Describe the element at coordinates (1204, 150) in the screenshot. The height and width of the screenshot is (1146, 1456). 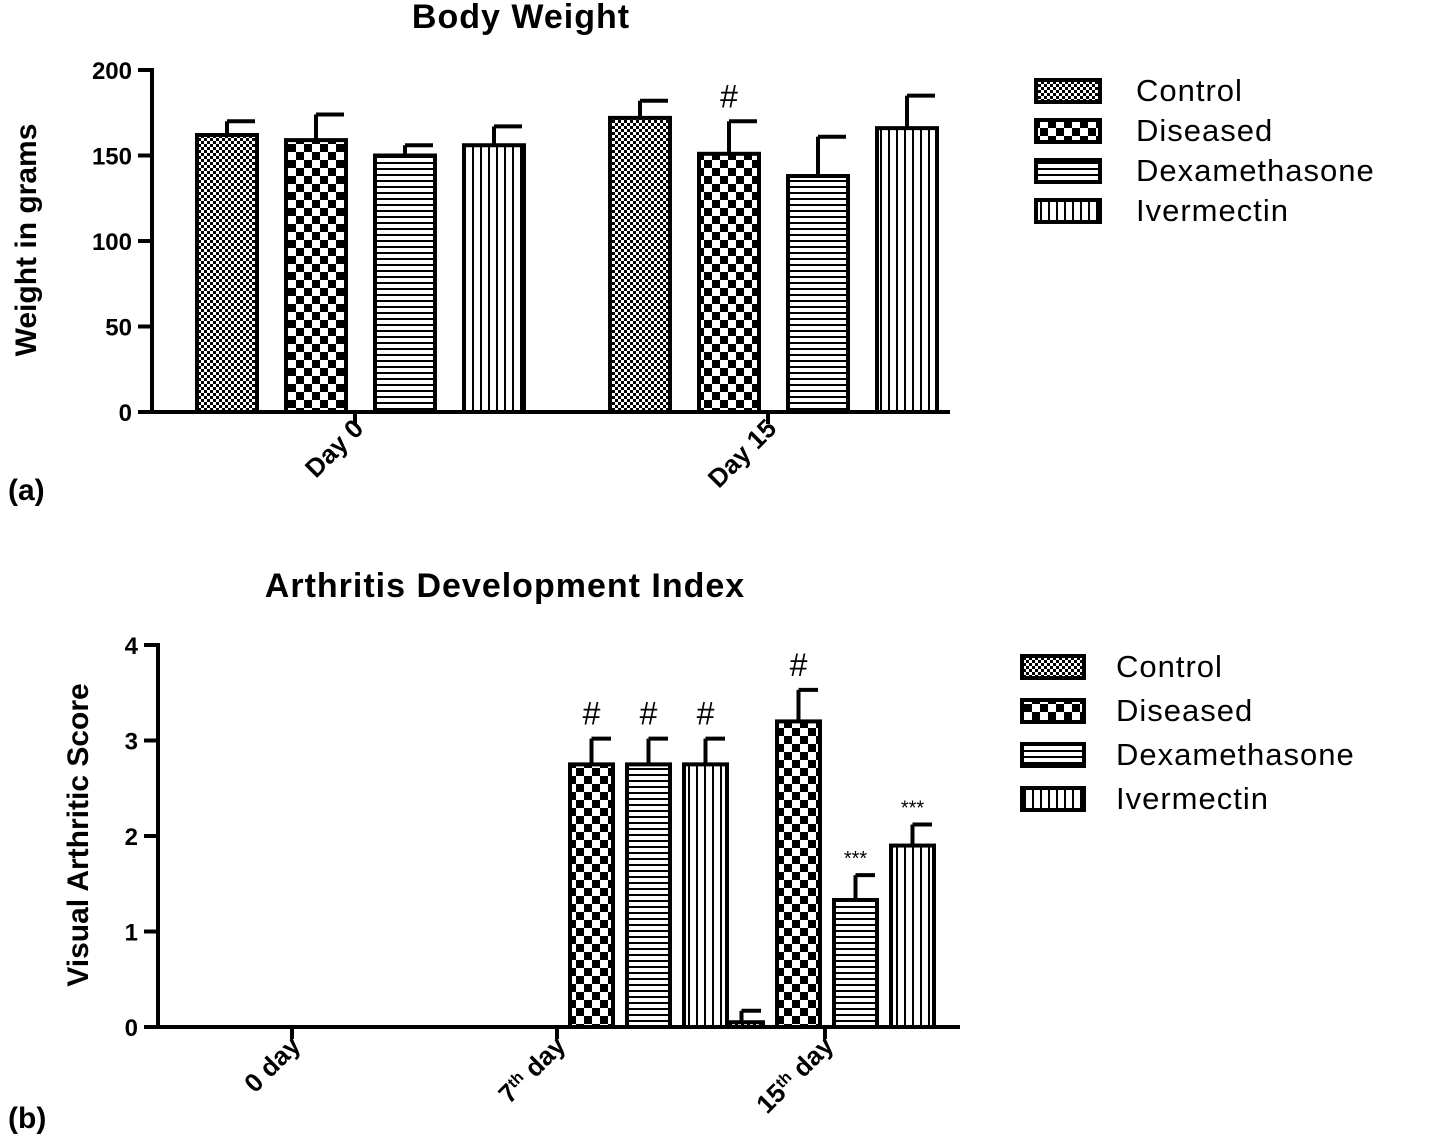
I see `chart-a-legend: Control Diseased Dexamethasone Ivermectin` at that location.